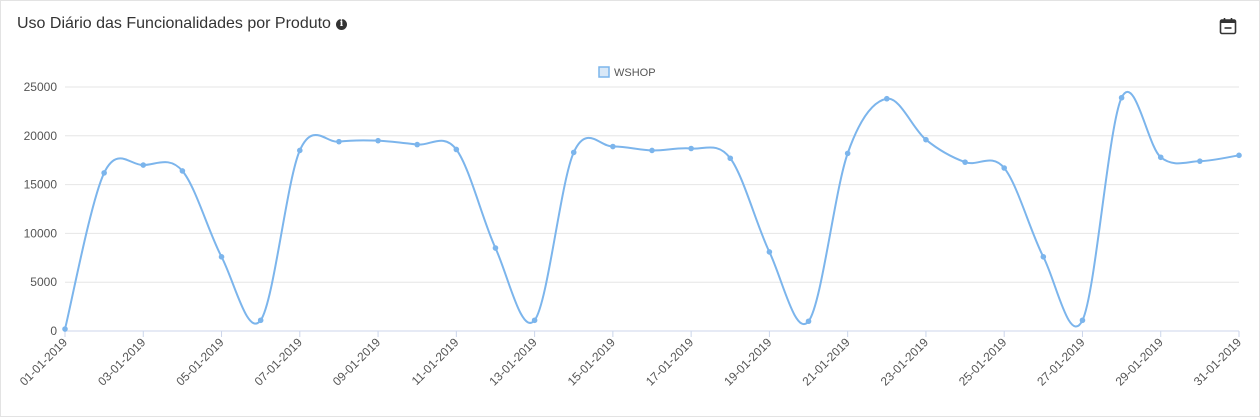  Describe the element at coordinates (604, 72) in the screenshot. I see `legend-swatch` at that location.